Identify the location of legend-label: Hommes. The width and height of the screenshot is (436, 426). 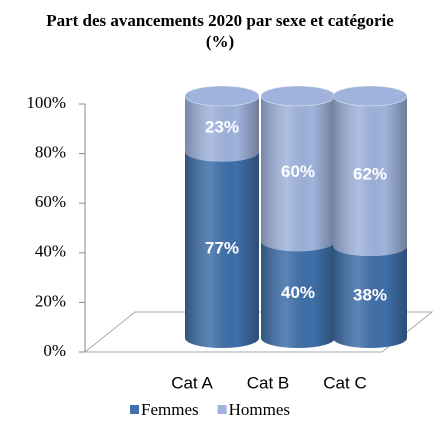
(259, 409).